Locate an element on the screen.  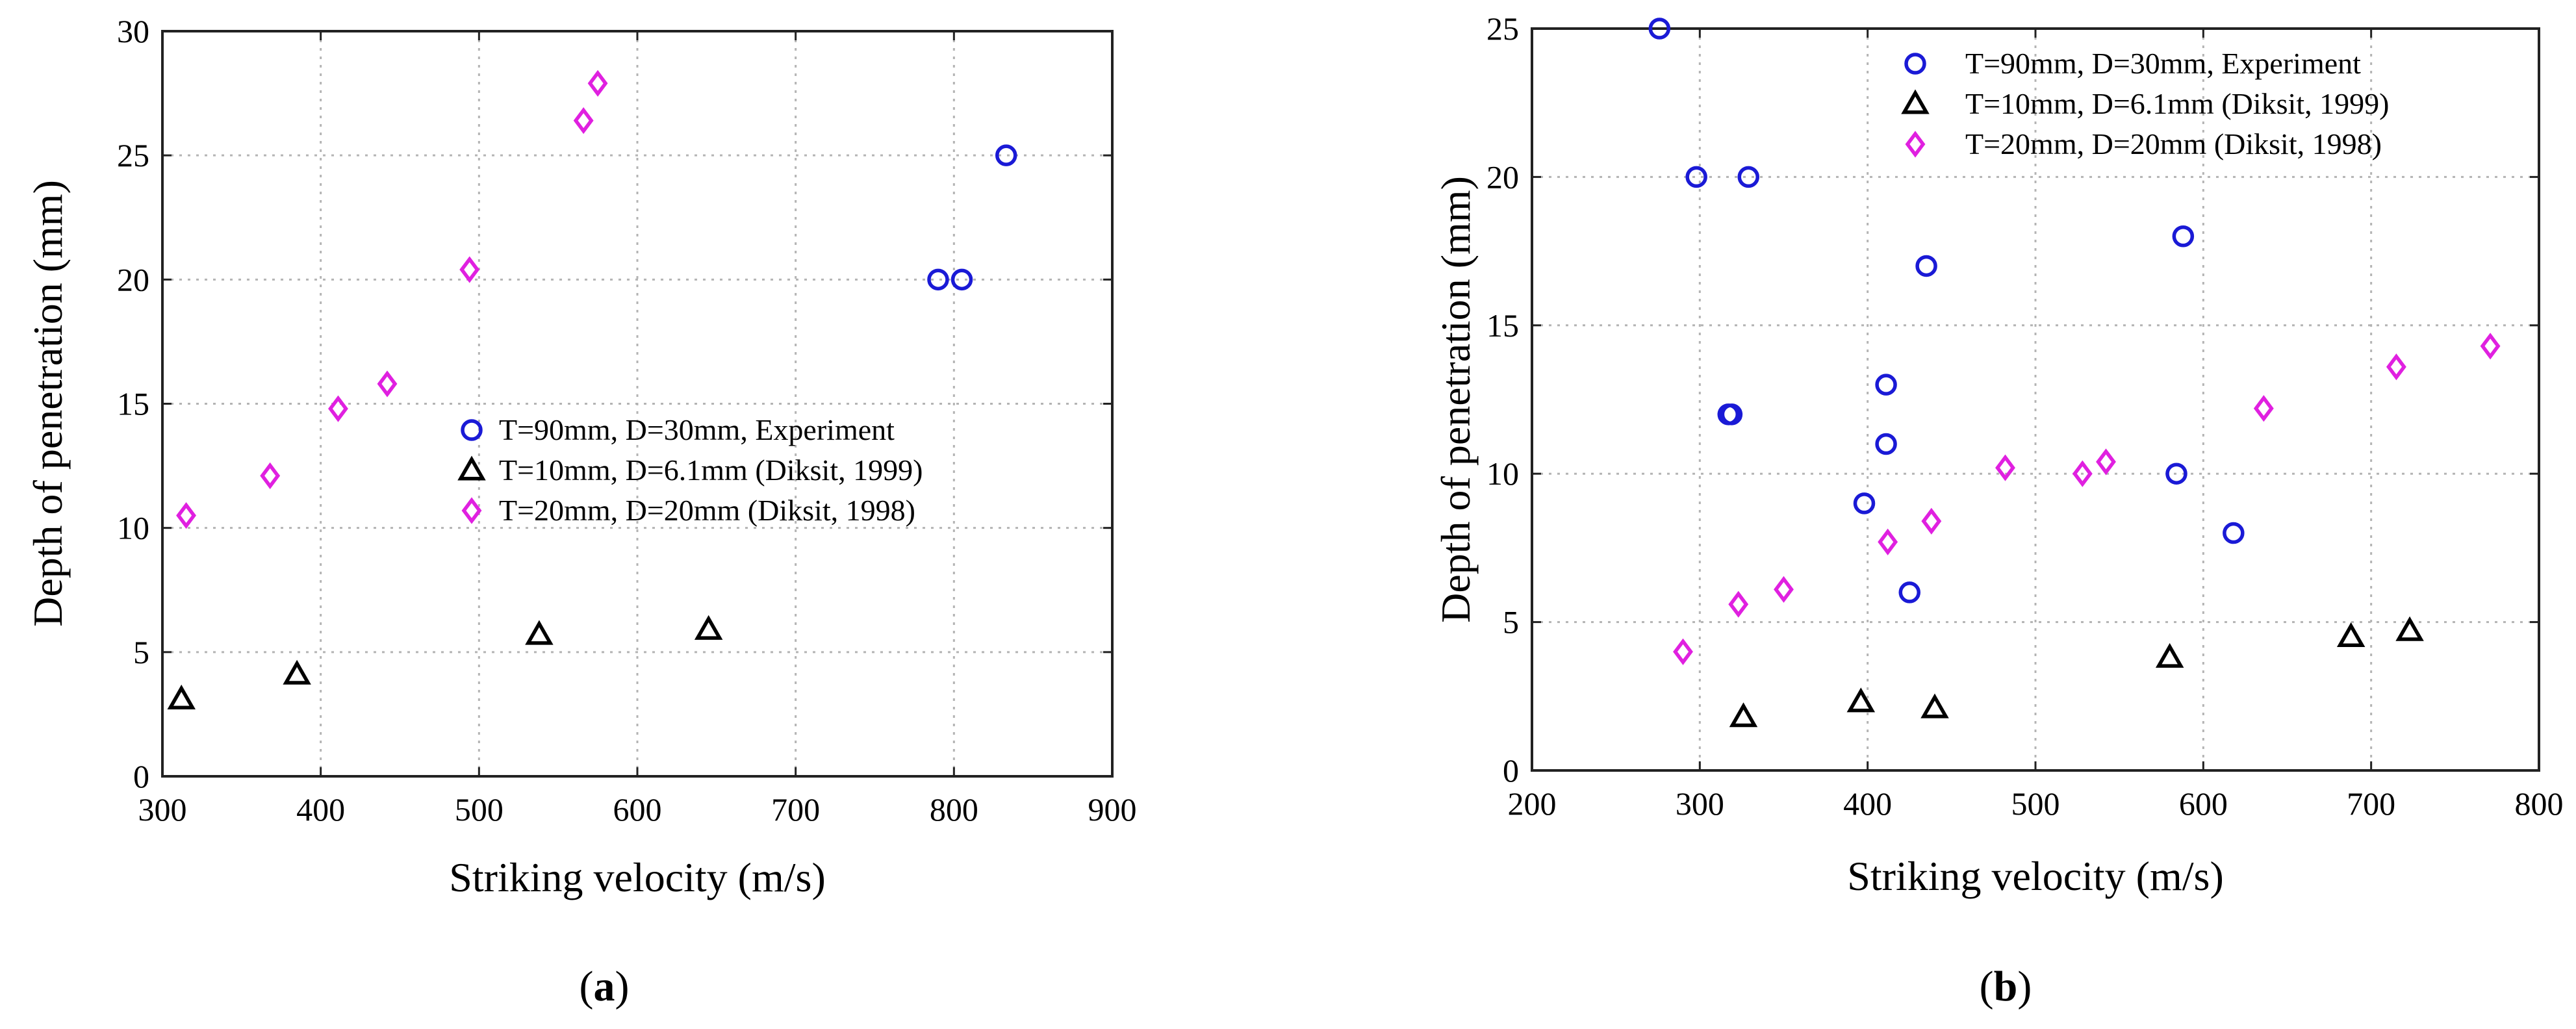
panel-label: (a) is located at coordinates (605, 986).